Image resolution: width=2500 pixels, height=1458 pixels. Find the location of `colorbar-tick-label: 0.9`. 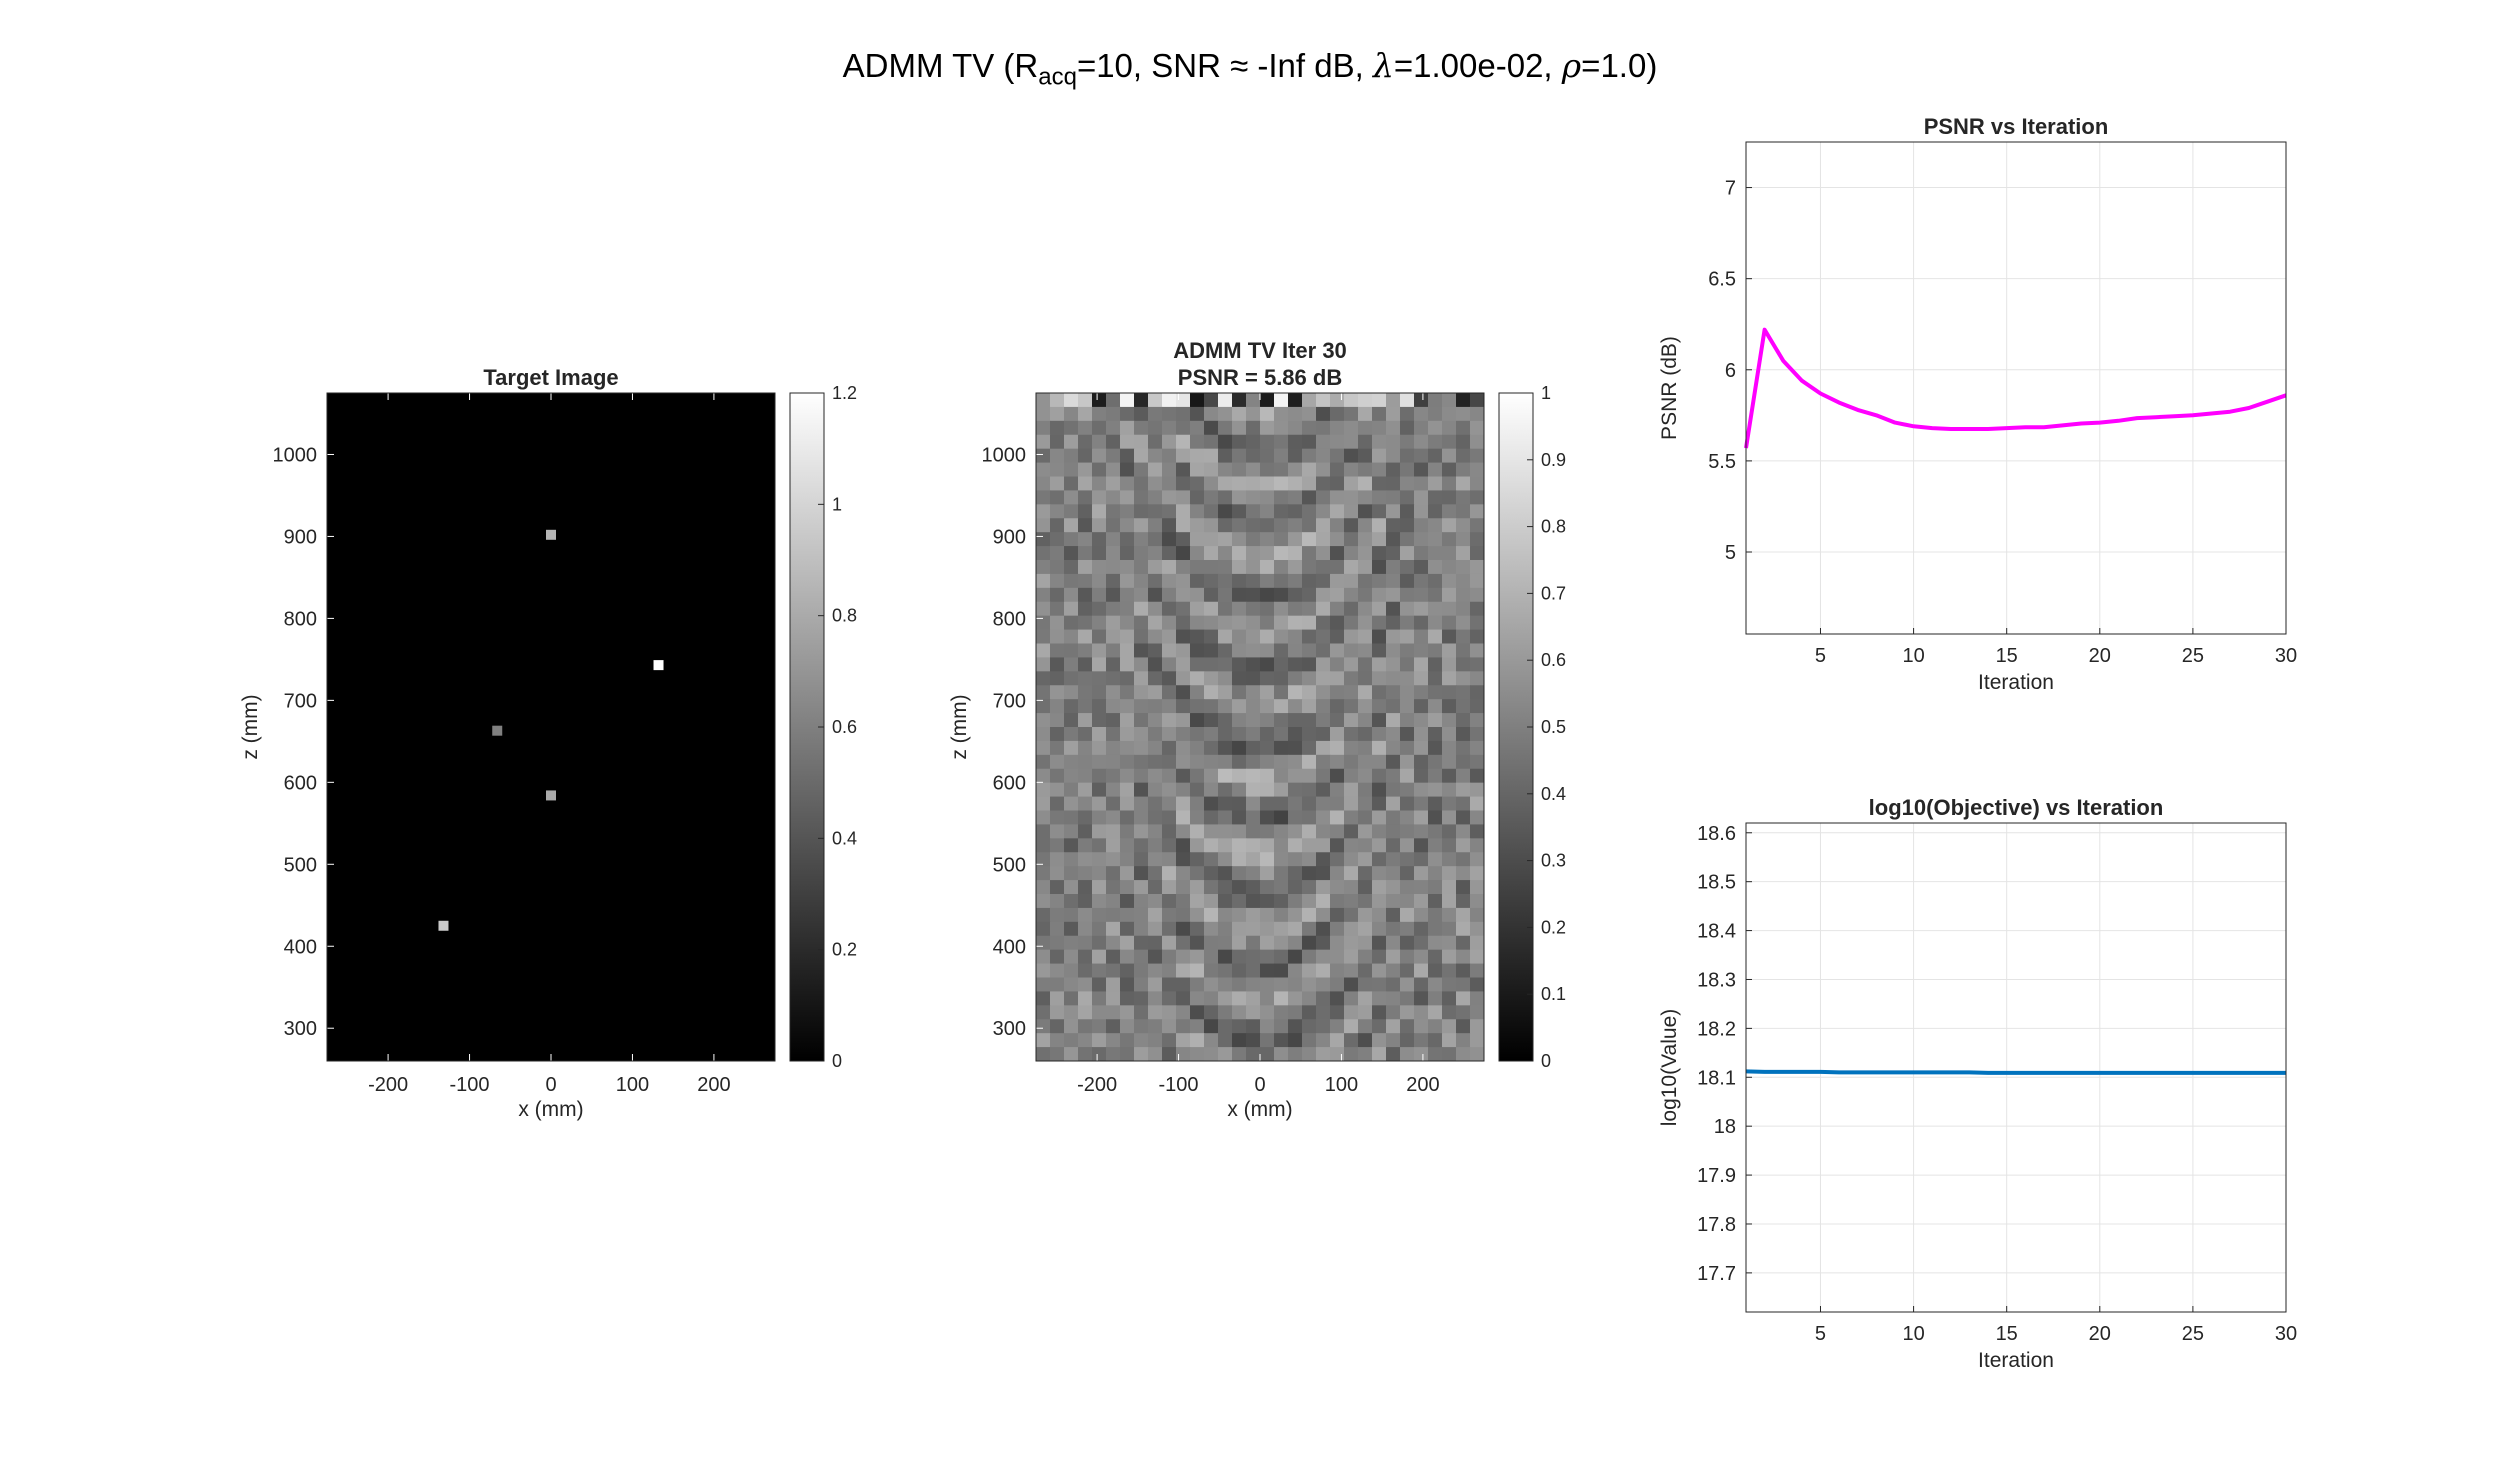

colorbar-tick-label: 0.9 is located at coordinates (1553, 460).